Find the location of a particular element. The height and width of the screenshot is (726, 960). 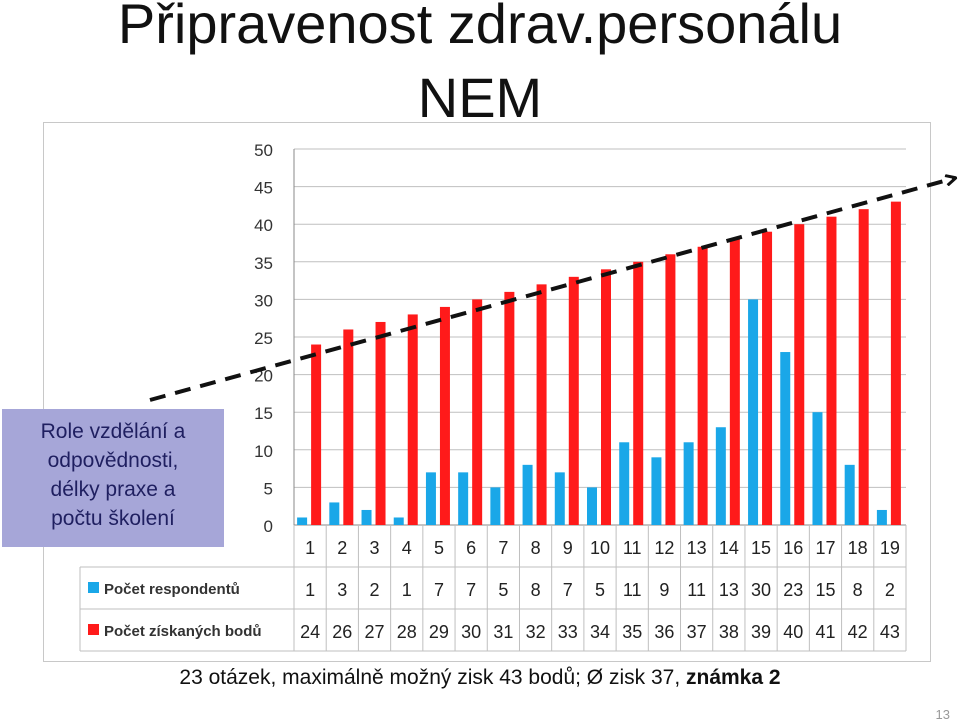

data-label: 29 is located at coordinates (439, 632).